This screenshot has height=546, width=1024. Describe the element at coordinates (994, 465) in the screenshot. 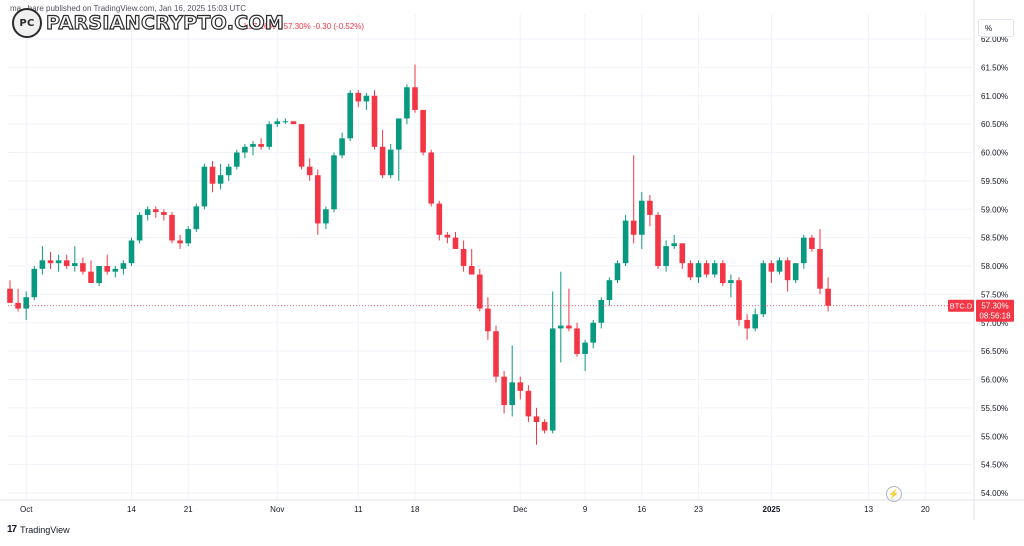

I see `y-tick-label: 54.50%` at that location.